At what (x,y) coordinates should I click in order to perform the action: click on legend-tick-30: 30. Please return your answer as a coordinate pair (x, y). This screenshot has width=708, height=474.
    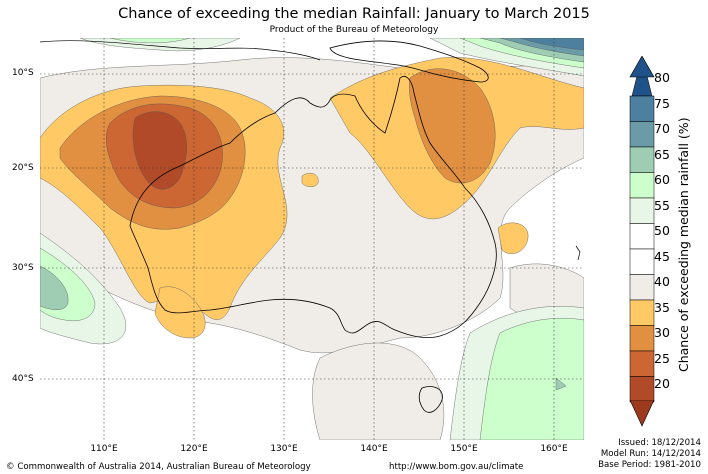
    Looking at the image, I should click on (662, 332).